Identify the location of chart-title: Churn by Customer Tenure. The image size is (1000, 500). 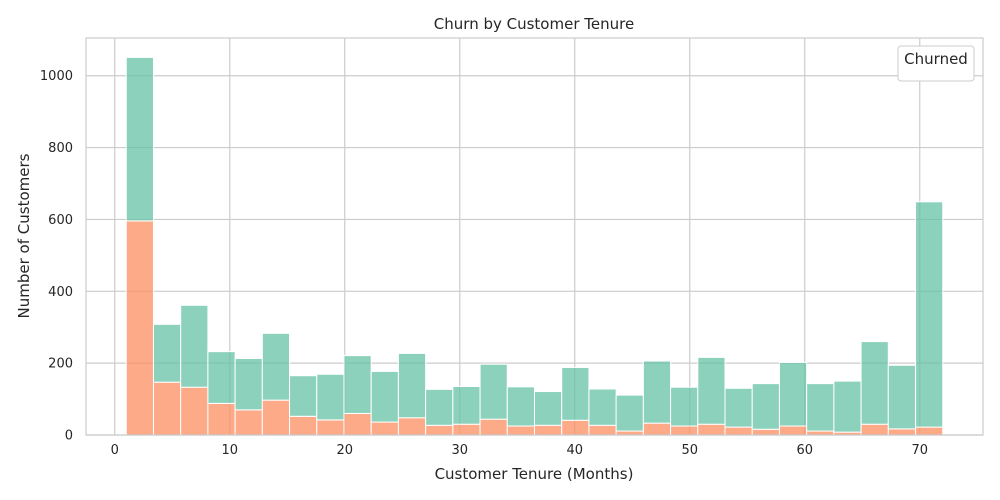
(534, 24).